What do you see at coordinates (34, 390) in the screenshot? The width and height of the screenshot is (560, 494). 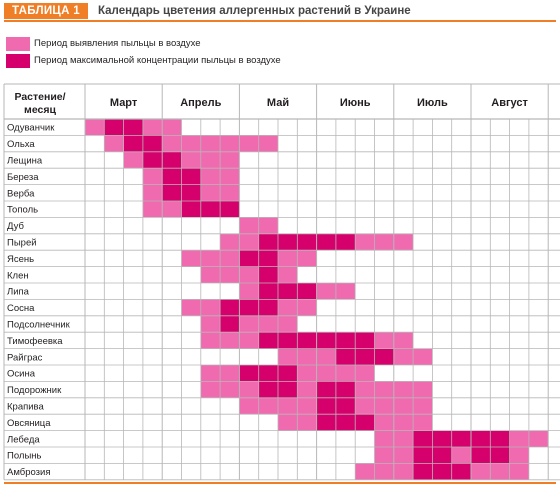 I see `plant-name: Подорожник` at bounding box center [34, 390].